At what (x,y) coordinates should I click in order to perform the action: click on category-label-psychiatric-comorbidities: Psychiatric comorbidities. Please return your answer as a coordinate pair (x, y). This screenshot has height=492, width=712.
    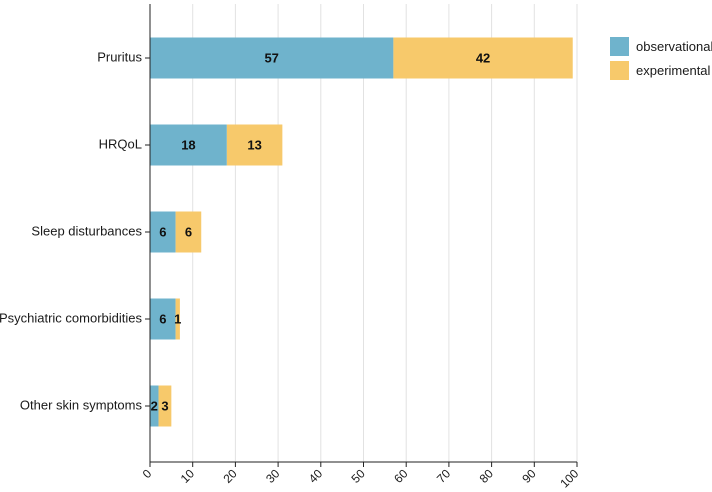
    Looking at the image, I should click on (71, 317).